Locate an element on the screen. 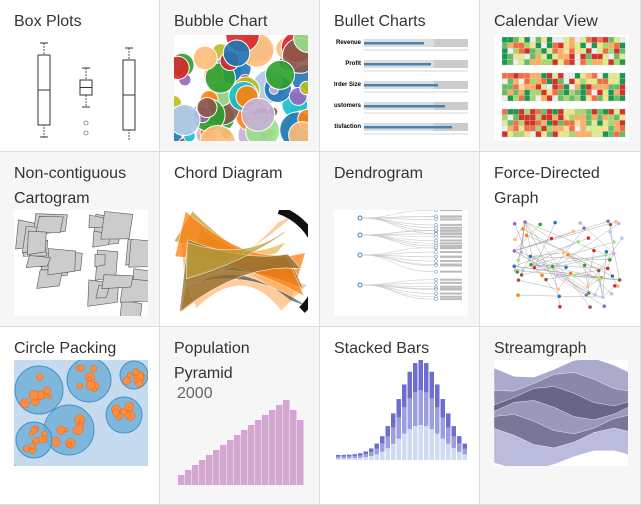 The image size is (641, 505). gallery-tile: Non-contiguous Cartogram is located at coordinates (80, 239).